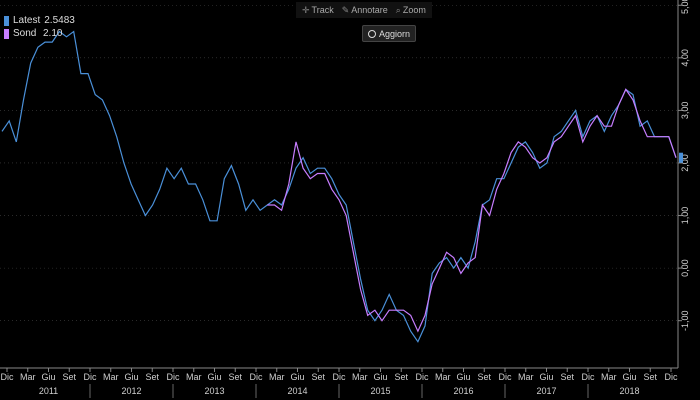  I want to click on x-year-label: 2016, so click(463, 391).